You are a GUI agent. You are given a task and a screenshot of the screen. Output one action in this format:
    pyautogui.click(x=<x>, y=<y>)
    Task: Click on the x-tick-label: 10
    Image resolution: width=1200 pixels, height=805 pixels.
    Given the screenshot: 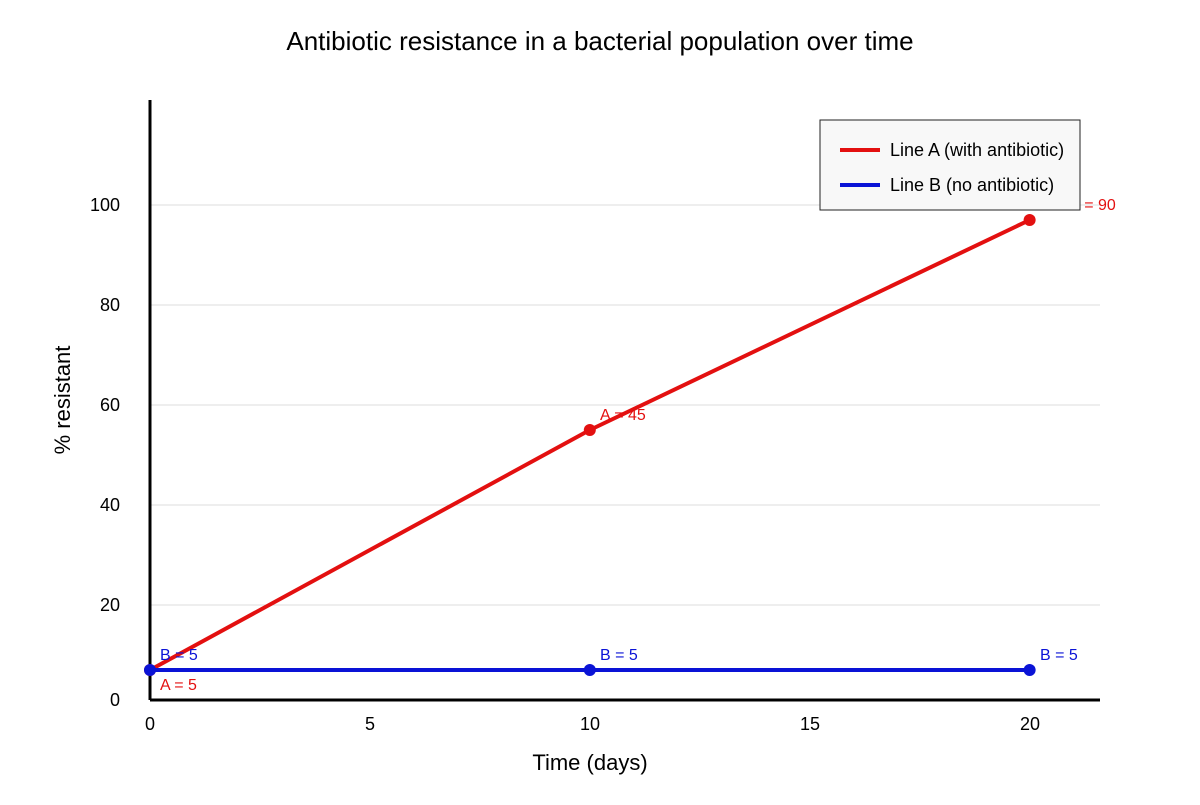 What is the action you would take?
    pyautogui.click(x=590, y=724)
    